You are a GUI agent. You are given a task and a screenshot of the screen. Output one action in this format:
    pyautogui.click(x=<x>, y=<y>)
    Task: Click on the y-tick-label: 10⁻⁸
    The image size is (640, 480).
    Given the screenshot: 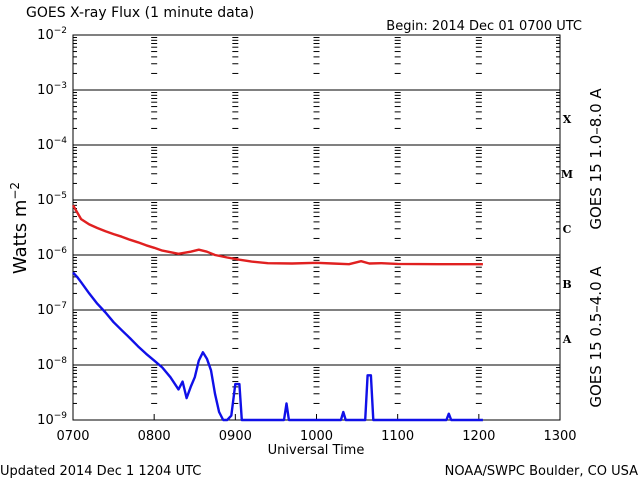 What is the action you would take?
    pyautogui.click(x=52, y=364)
    